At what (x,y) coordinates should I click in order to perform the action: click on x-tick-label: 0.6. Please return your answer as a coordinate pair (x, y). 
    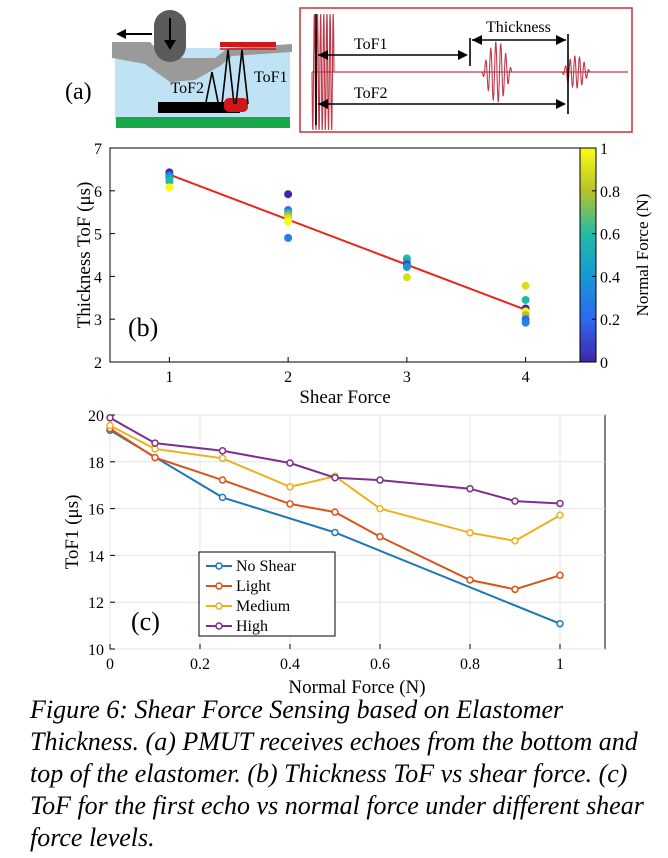
    Looking at the image, I should click on (380, 664).